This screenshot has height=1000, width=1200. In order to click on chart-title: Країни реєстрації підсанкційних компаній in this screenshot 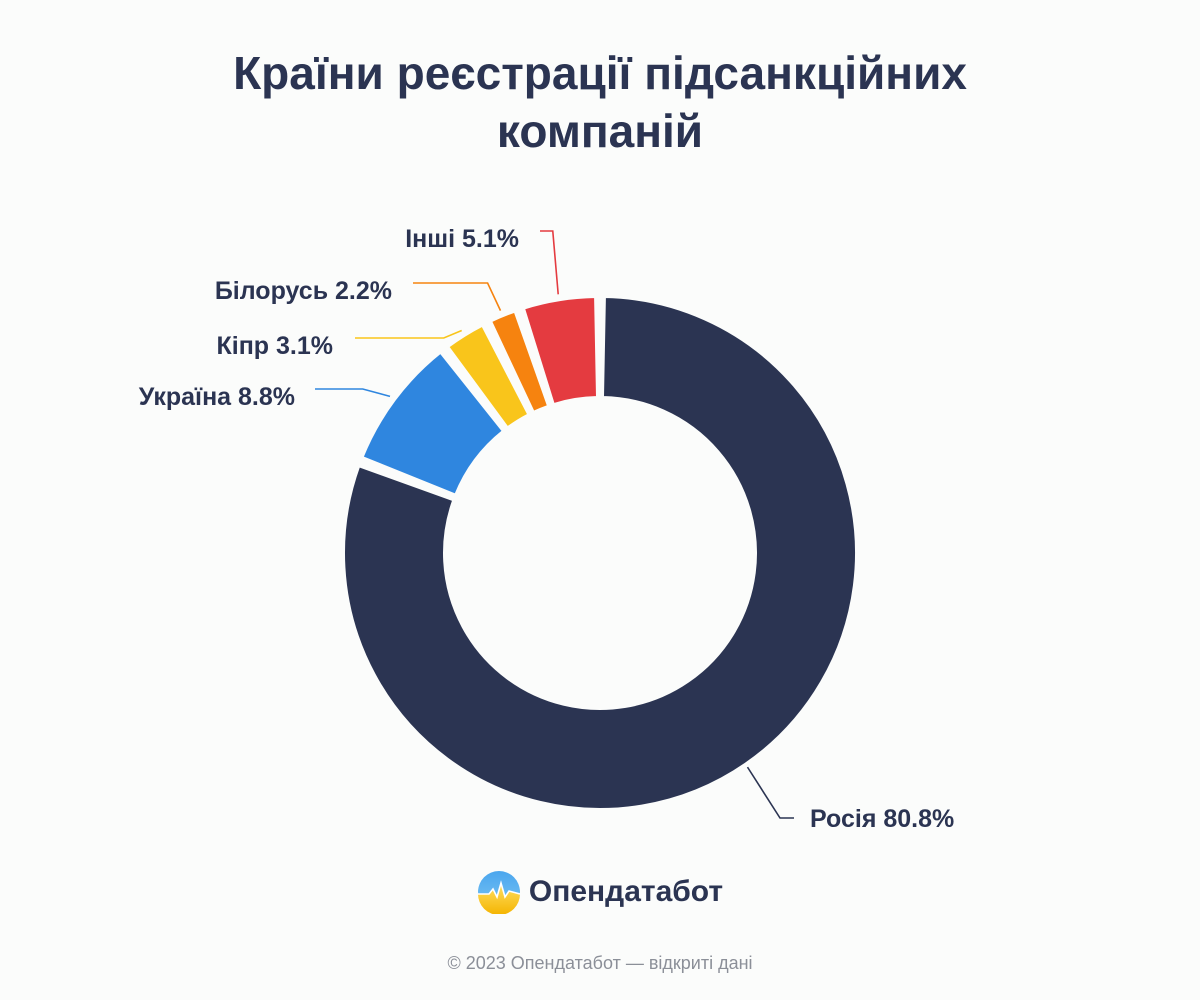, I will do `click(600, 102)`.